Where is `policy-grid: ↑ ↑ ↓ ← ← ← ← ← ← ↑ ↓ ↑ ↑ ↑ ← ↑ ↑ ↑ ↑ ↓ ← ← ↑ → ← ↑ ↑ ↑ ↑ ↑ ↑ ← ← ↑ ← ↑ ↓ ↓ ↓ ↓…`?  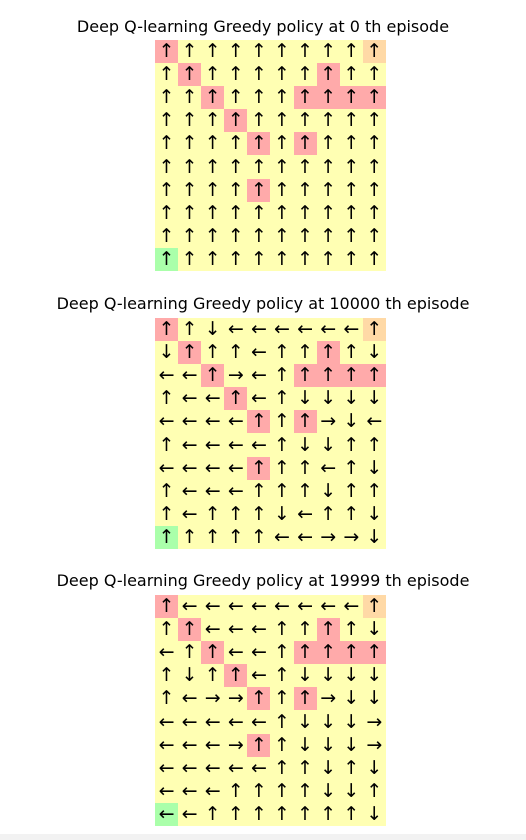
policy-grid: ↑ ↑ ↓ ← ← ← ← ← ← ↑ ↓ ↑ ↑ ↑ ← ↑ ↑ ↑ ↑ ↓ ← ← ↑ → ← ↑ ↑ ↑ ↑ ↑ ↑ ← ← ↑ ← ↑ ↓ ↓ ↓ ↓… is located at coordinates (270, 433).